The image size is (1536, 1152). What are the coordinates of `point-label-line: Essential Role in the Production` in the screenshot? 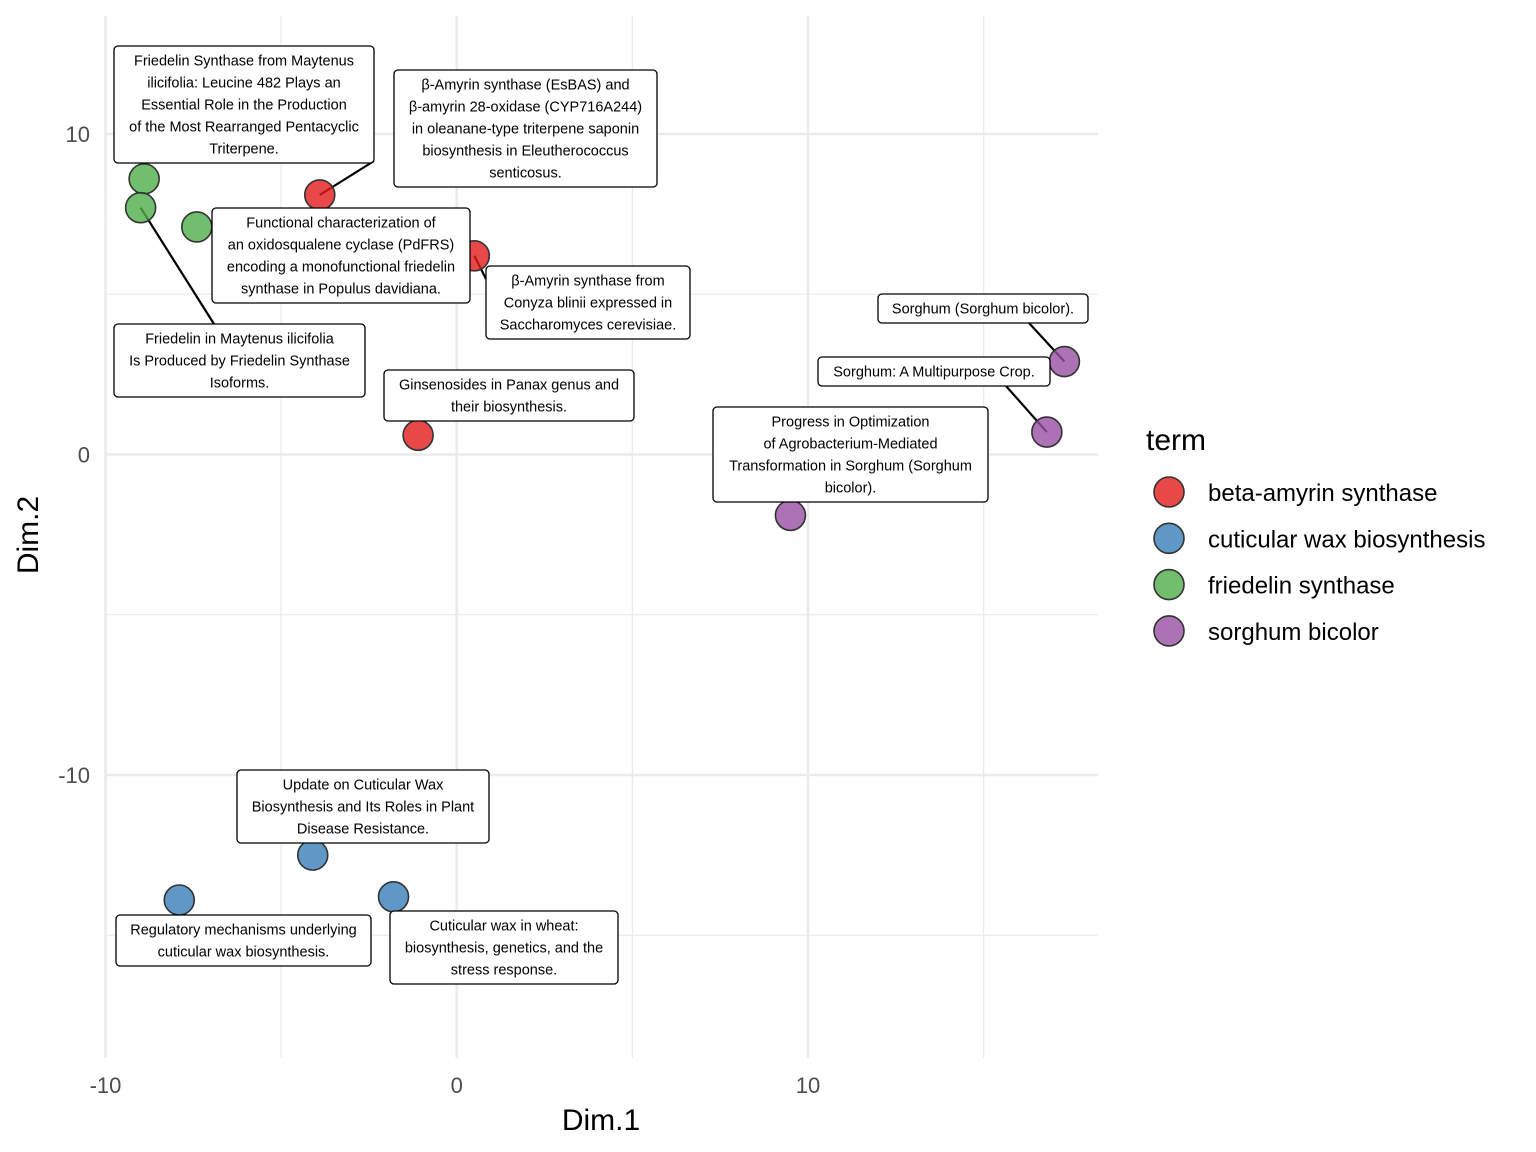 It's located at (244, 106).